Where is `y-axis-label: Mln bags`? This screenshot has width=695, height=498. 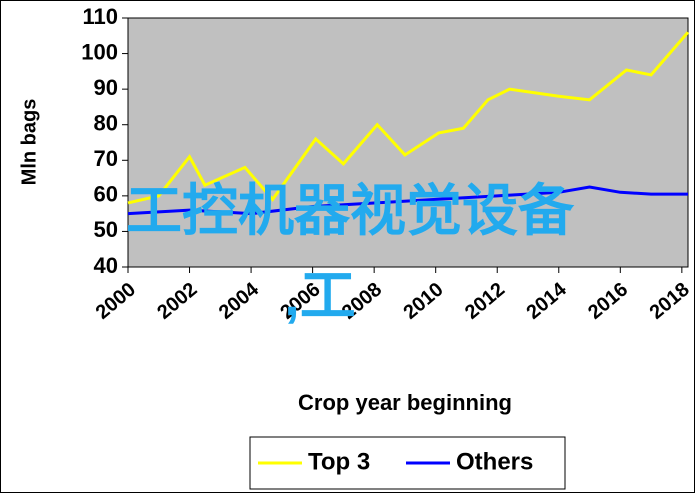 y-axis-label: Mln bags is located at coordinates (29, 142).